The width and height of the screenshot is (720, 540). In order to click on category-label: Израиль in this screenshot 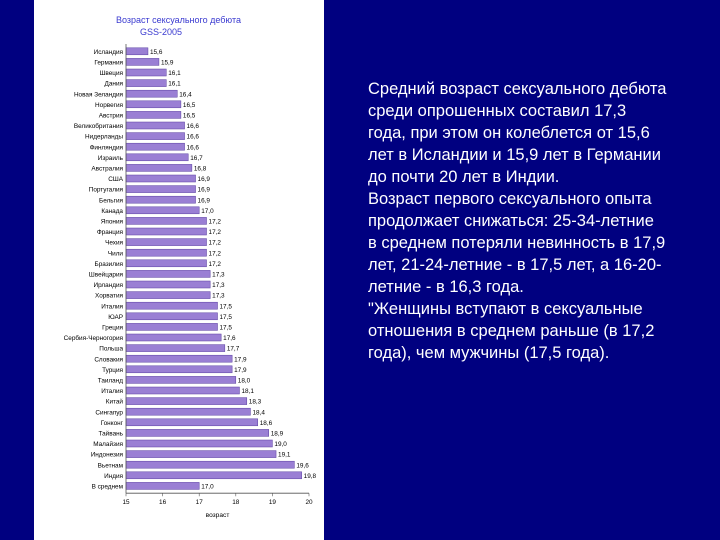, I will do `click(111, 158)`.